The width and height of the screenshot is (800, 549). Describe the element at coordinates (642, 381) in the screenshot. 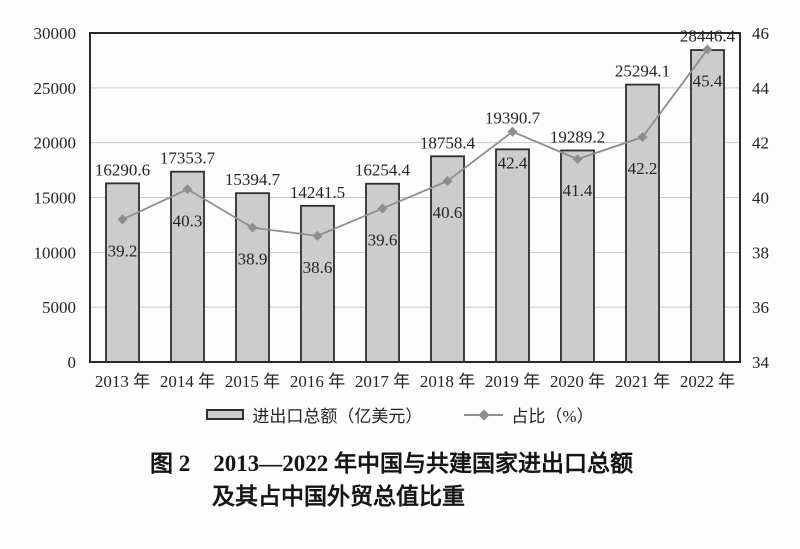

I see `x-axis-tick-label: 2021 年` at that location.